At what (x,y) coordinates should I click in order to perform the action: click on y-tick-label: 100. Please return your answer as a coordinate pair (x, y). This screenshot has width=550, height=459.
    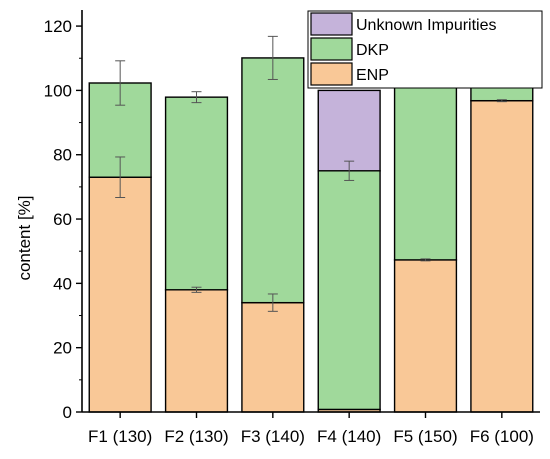
    Looking at the image, I should click on (58, 90).